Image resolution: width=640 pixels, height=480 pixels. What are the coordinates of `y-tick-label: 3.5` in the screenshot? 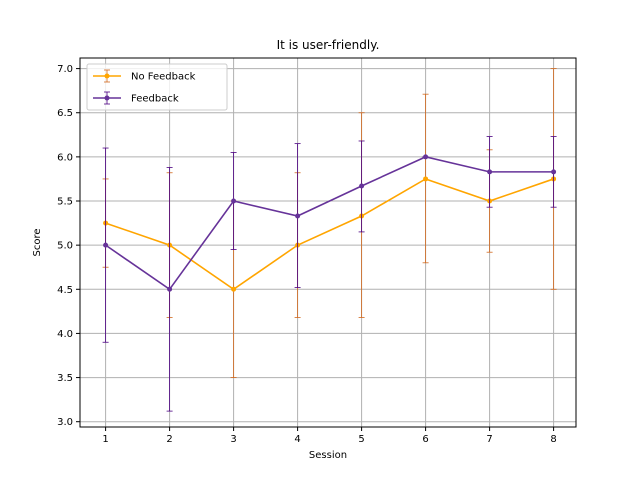 It's located at (65, 378).